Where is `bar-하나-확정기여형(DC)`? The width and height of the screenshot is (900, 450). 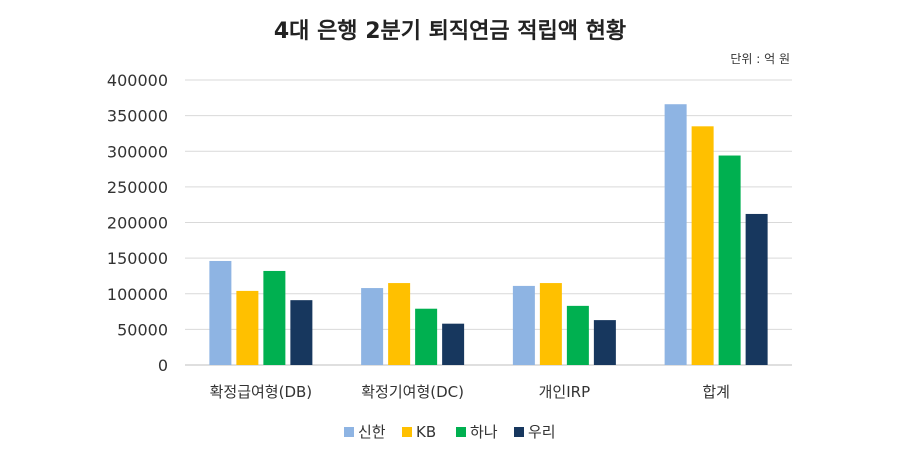
bar-하나-확정기여형(DC) is located at coordinates (426, 336).